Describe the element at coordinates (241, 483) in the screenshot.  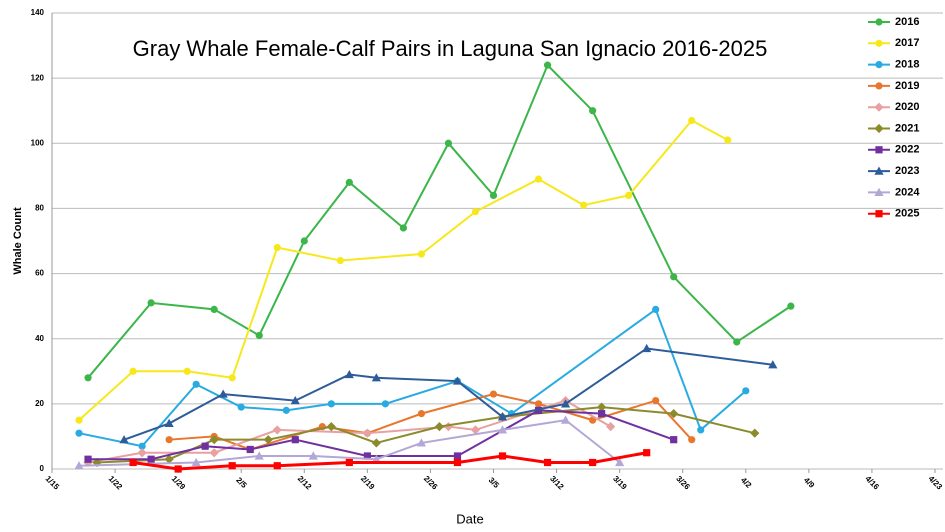
I see `x-tick-label: 2/5` at that location.